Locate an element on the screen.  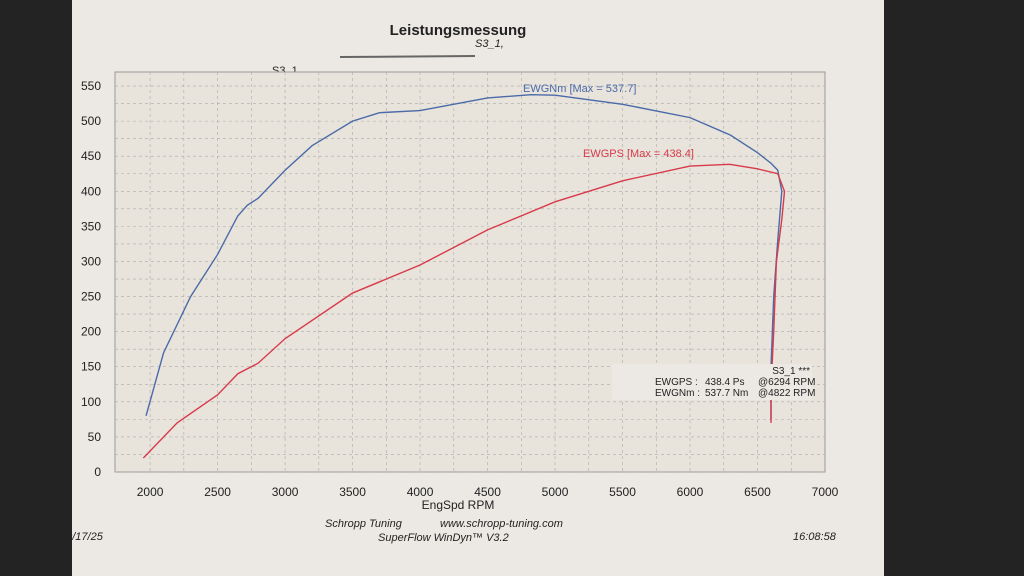
summary-power-rpm: @6294 RPM is located at coordinates (786, 382).